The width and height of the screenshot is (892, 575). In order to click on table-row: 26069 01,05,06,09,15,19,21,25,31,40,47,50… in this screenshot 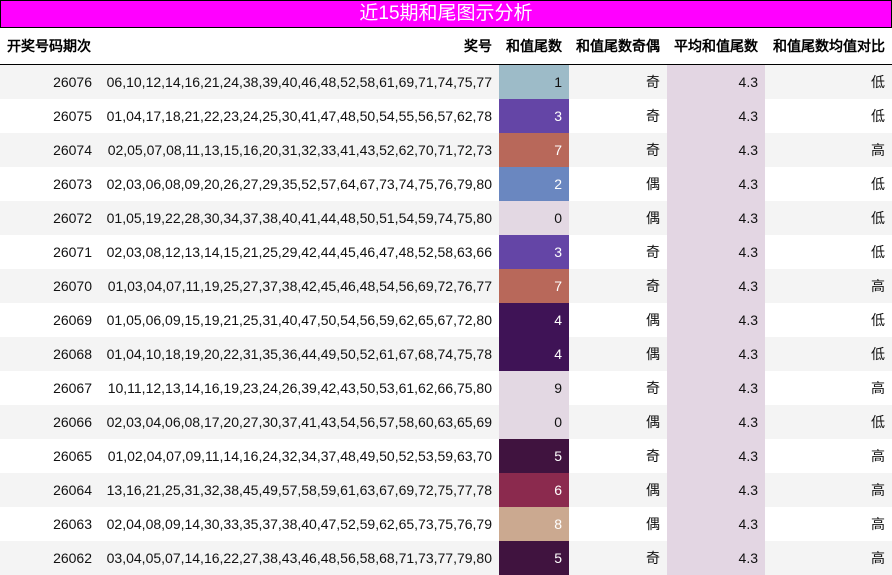, I will do `click(446, 320)`.